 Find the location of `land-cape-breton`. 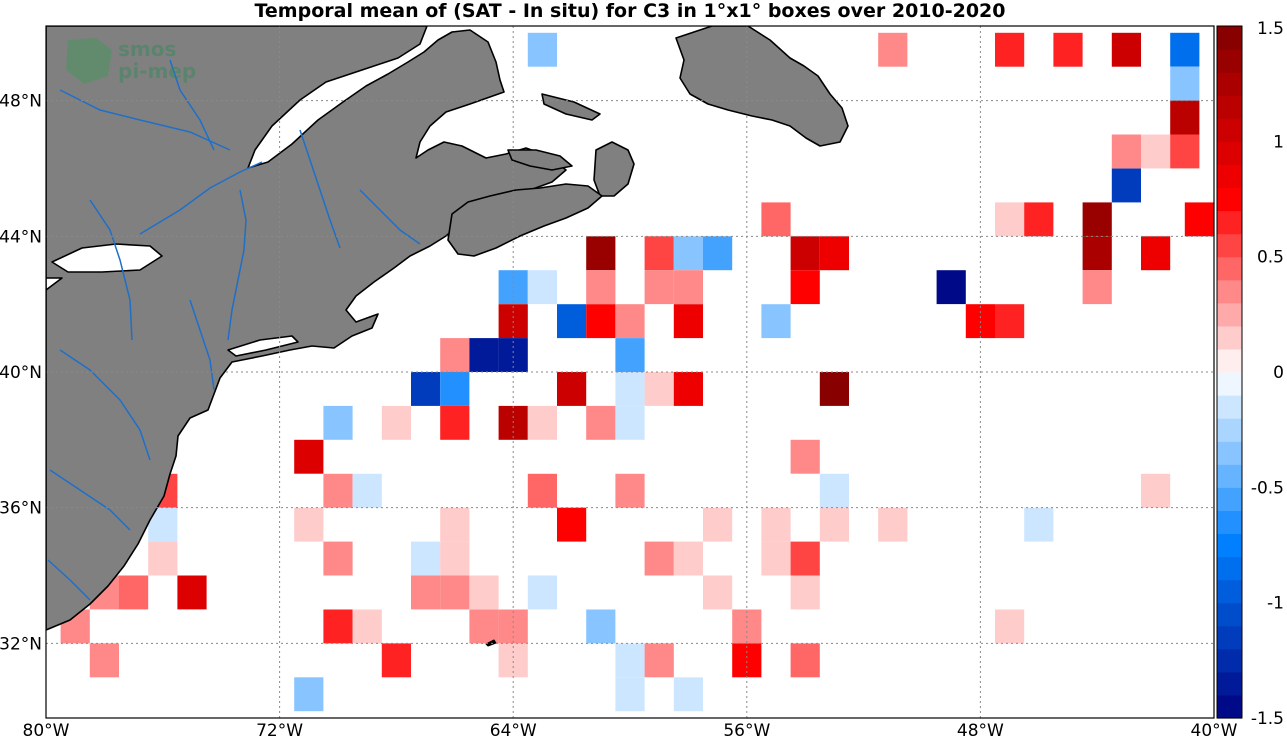

land-cape-breton is located at coordinates (614, 169).